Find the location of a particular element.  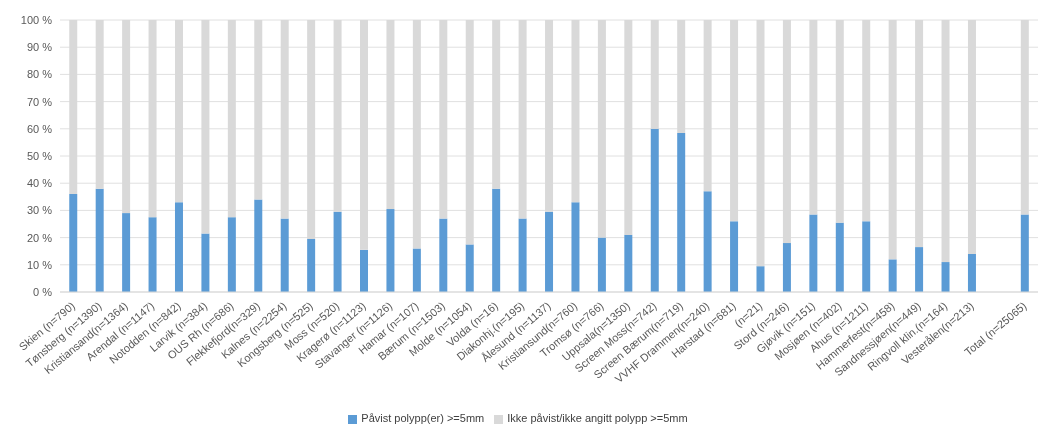

y-tick-label: 60 % is located at coordinates (39, 128).